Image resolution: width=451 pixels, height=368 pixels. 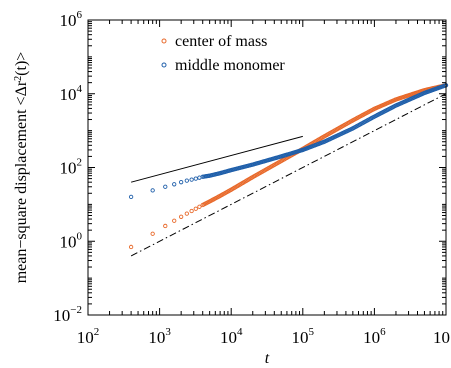 What do you see at coordinates (223, 53) in the screenshot?
I see `legend: center of mass middle monomer` at bounding box center [223, 53].